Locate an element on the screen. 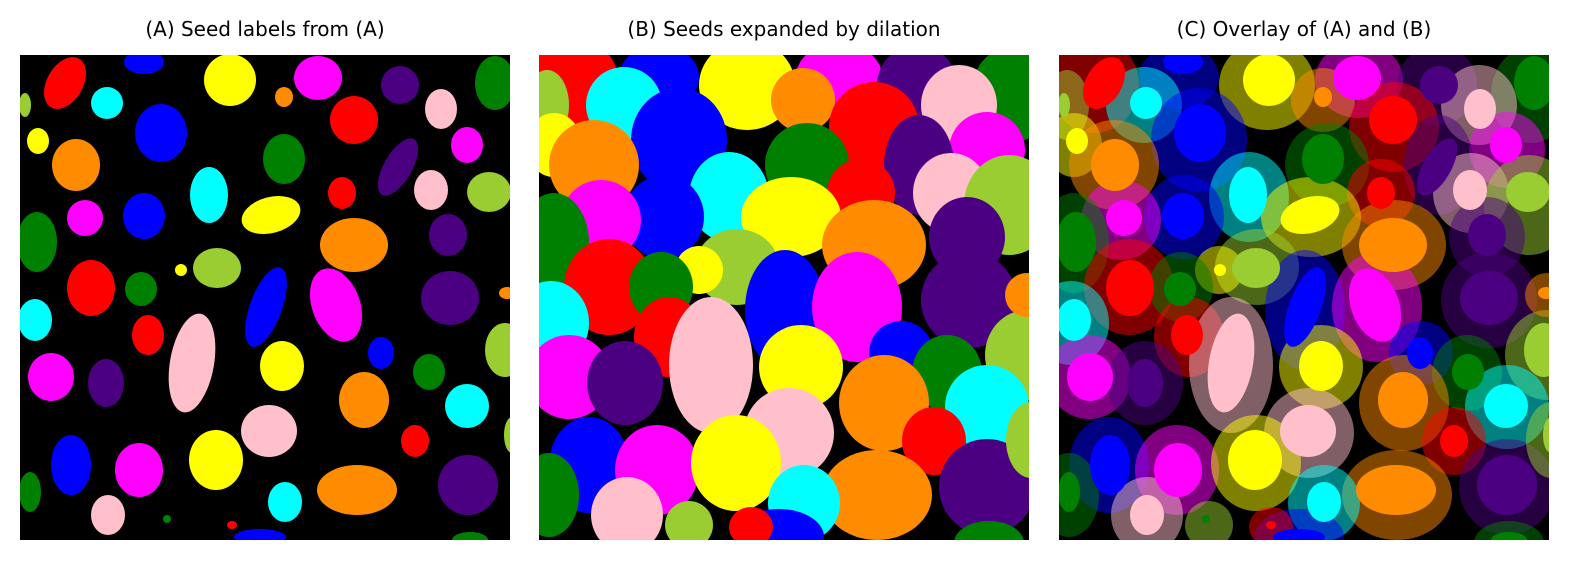  dilated-region-red is located at coordinates (751, 523).